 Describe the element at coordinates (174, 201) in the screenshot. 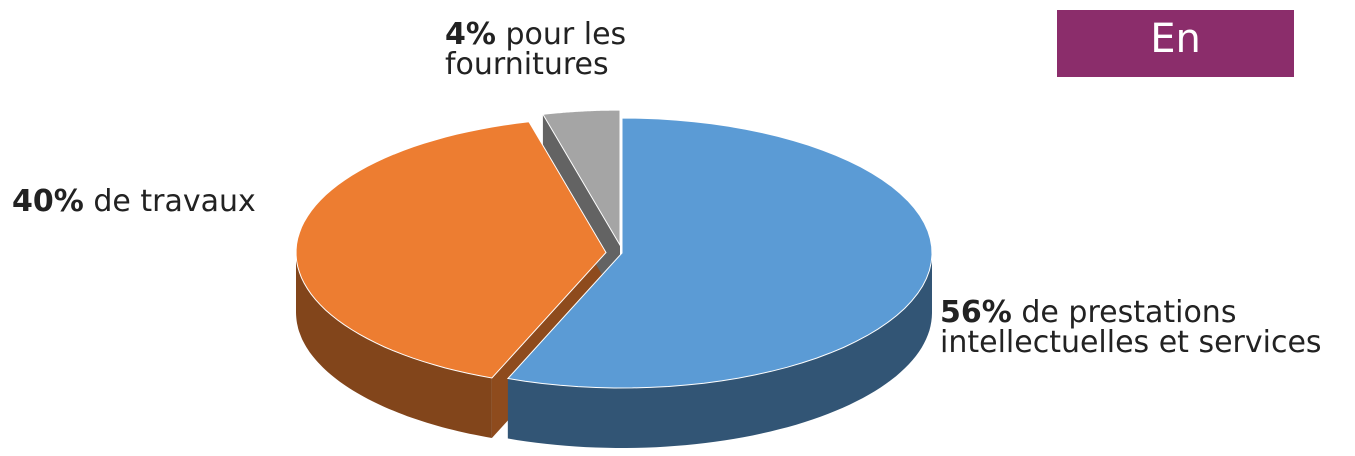

I see `category-label: de travaux` at that location.